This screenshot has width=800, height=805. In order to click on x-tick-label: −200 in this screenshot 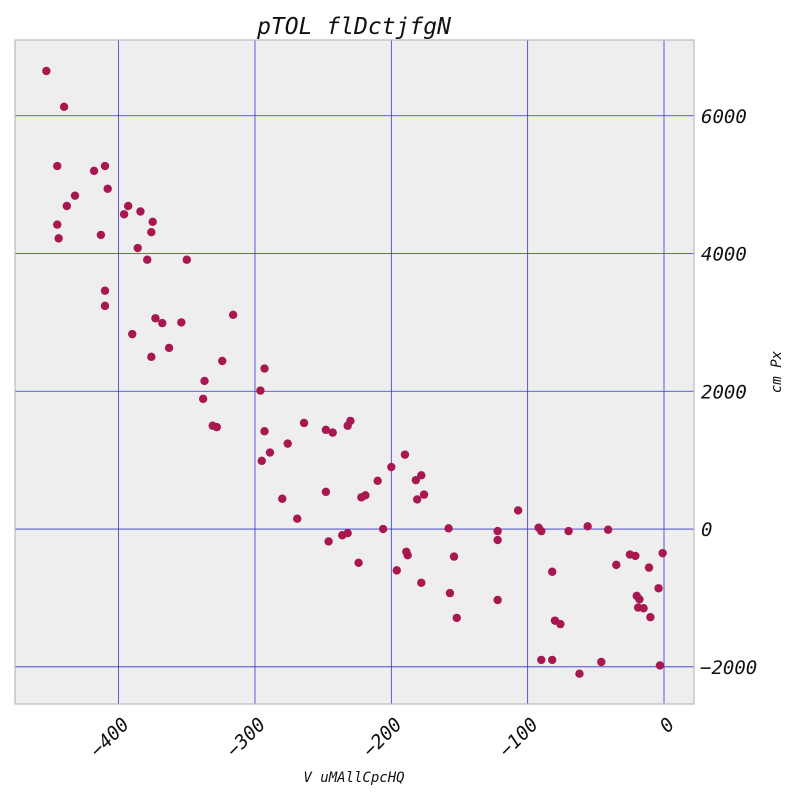, I will do `click(383, 738)`.